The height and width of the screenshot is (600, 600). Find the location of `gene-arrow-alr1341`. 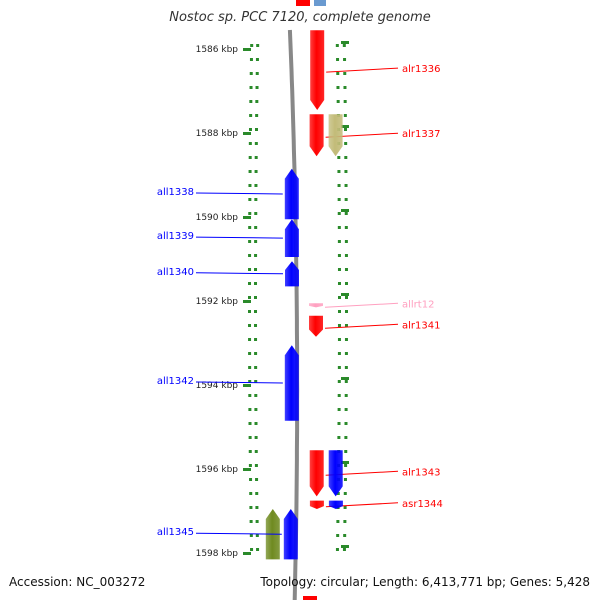

gene-arrow-alr1341 is located at coordinates (316, 326).